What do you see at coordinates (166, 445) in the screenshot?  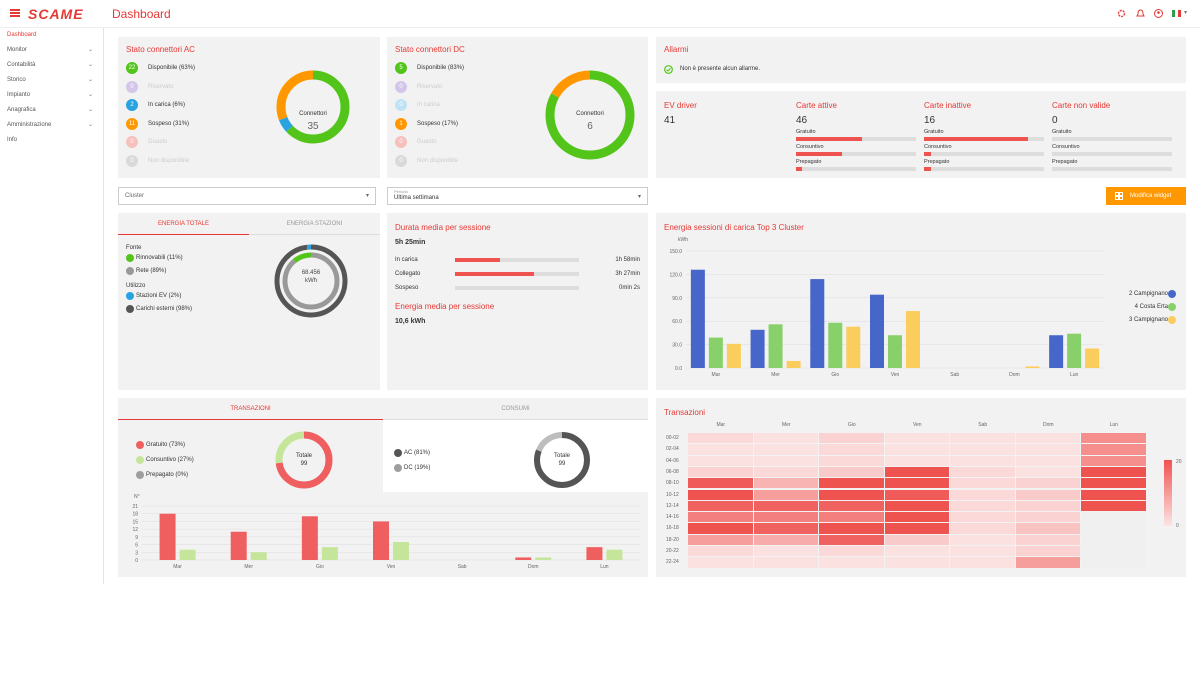 I see `legend-label: Gratuito (73%)` at bounding box center [166, 445].